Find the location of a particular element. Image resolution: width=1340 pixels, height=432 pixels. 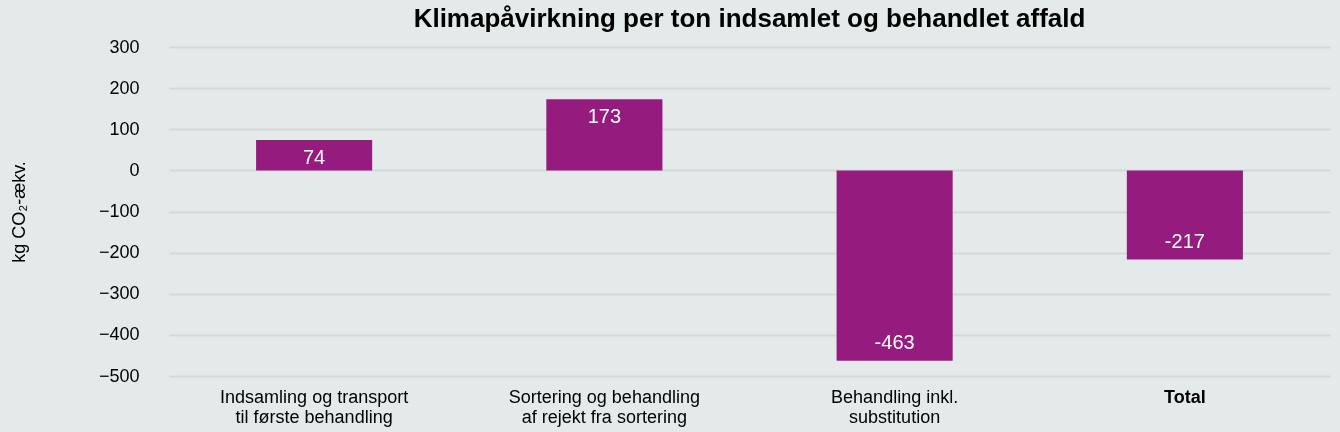

y-tick-label: −100 is located at coordinates (119, 211).